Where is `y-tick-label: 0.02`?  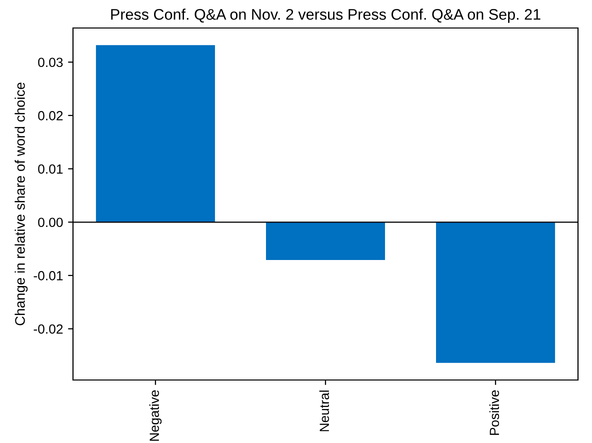
y-tick-label: 0.02 is located at coordinates (50, 115).